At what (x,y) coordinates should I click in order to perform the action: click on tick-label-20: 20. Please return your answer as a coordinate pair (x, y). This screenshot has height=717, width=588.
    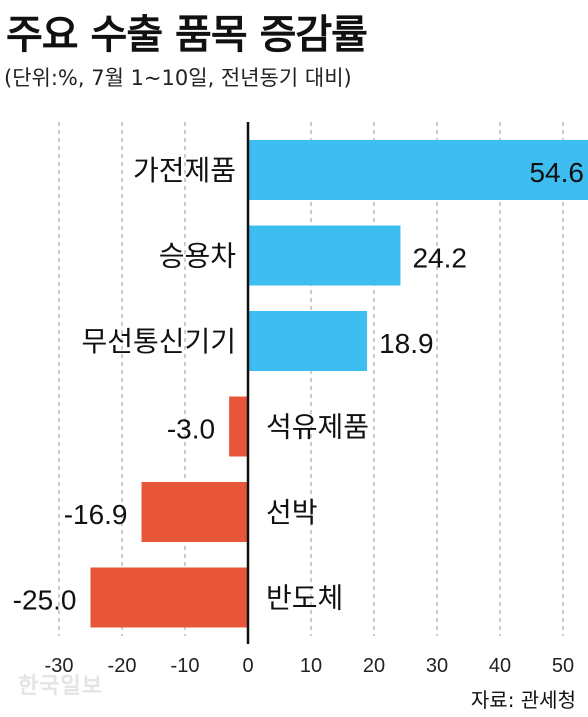
    Looking at the image, I should click on (374, 666).